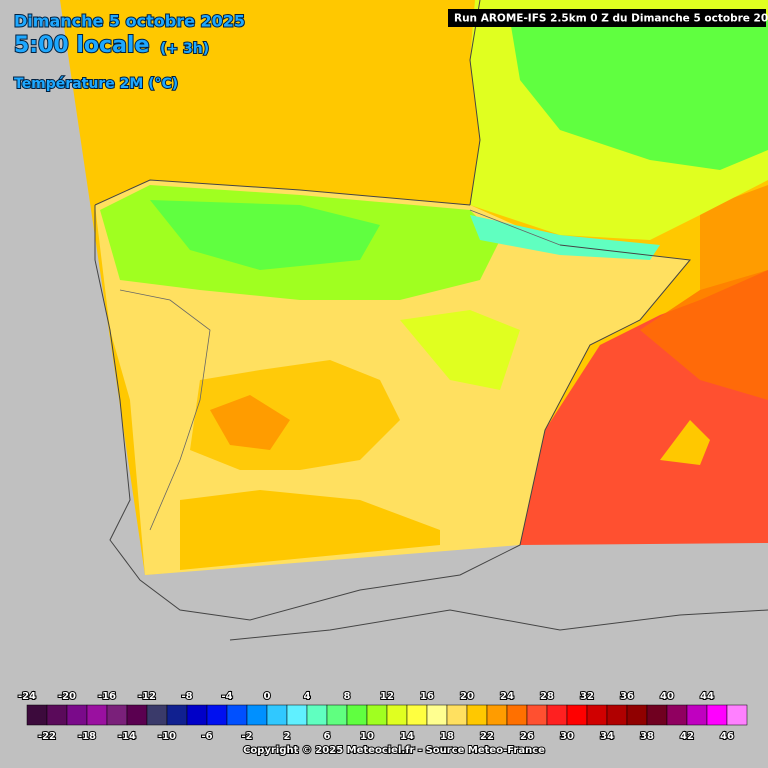 The height and width of the screenshot is (768, 768). Describe the element at coordinates (647, 736) in the screenshot. I see `scale-label: 38` at that location.